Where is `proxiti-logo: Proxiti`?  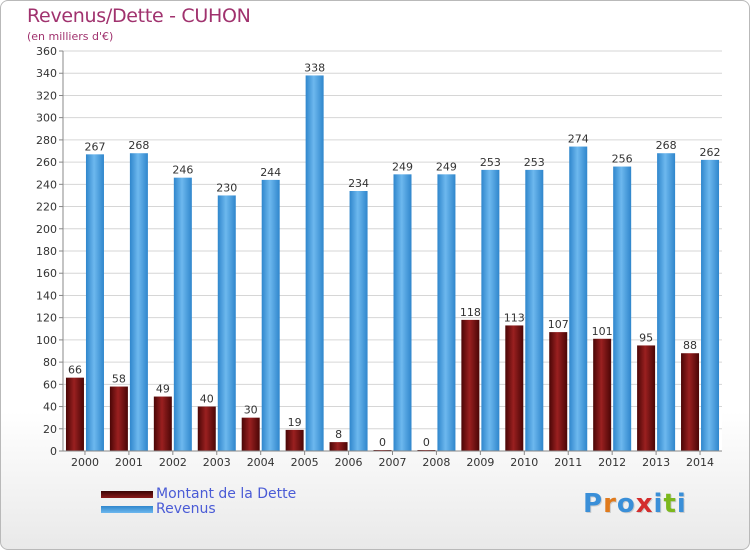
proxiti-logo: Proxiti is located at coordinates (635, 504).